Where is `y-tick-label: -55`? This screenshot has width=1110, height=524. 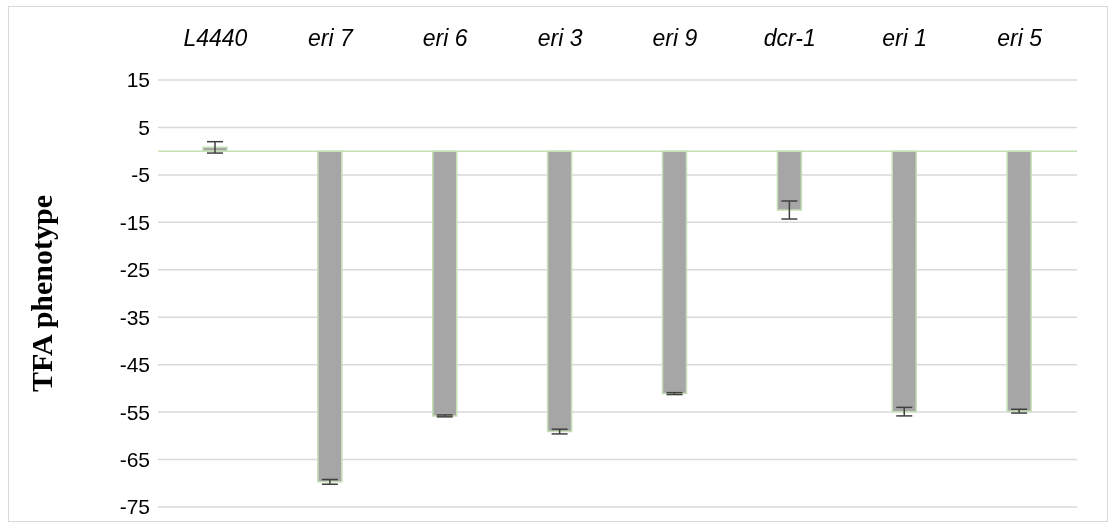 y-tick-label: -55 is located at coordinates (134, 412).